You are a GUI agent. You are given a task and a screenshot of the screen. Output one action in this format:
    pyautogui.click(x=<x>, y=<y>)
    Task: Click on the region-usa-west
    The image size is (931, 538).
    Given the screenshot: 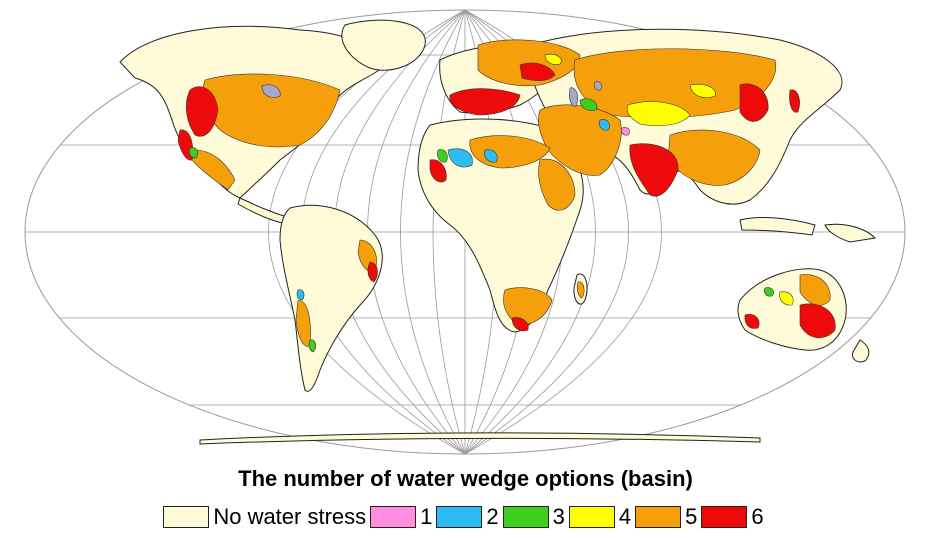 What is the action you would take?
    pyautogui.click(x=202, y=111)
    